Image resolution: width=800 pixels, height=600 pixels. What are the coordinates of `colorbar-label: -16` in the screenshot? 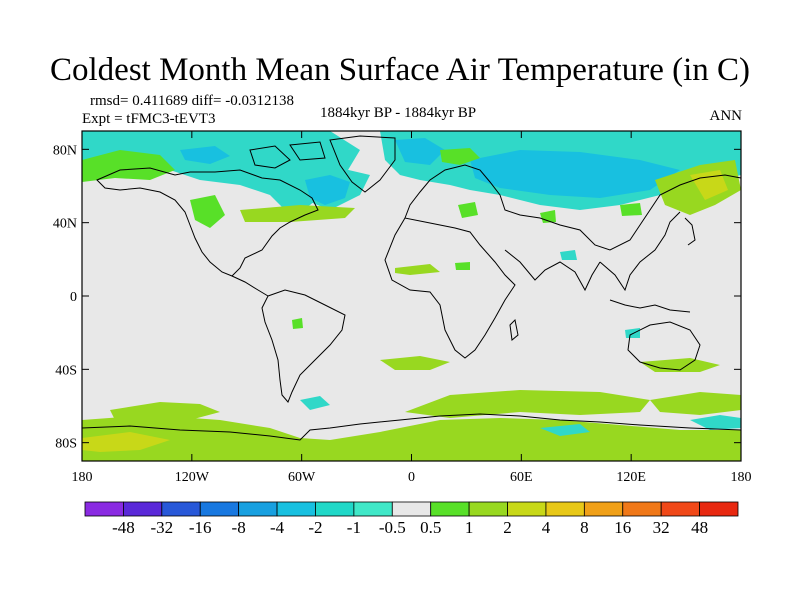 It's located at (200, 527).